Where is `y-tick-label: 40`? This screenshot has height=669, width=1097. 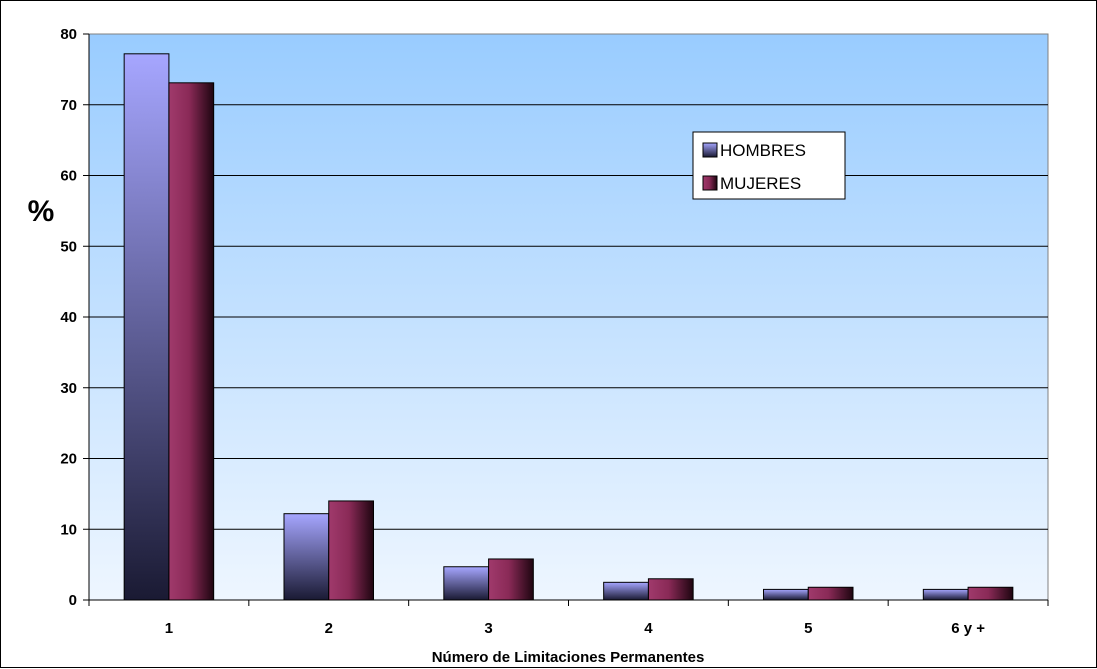
y-tick-label: 40 is located at coordinates (68, 317).